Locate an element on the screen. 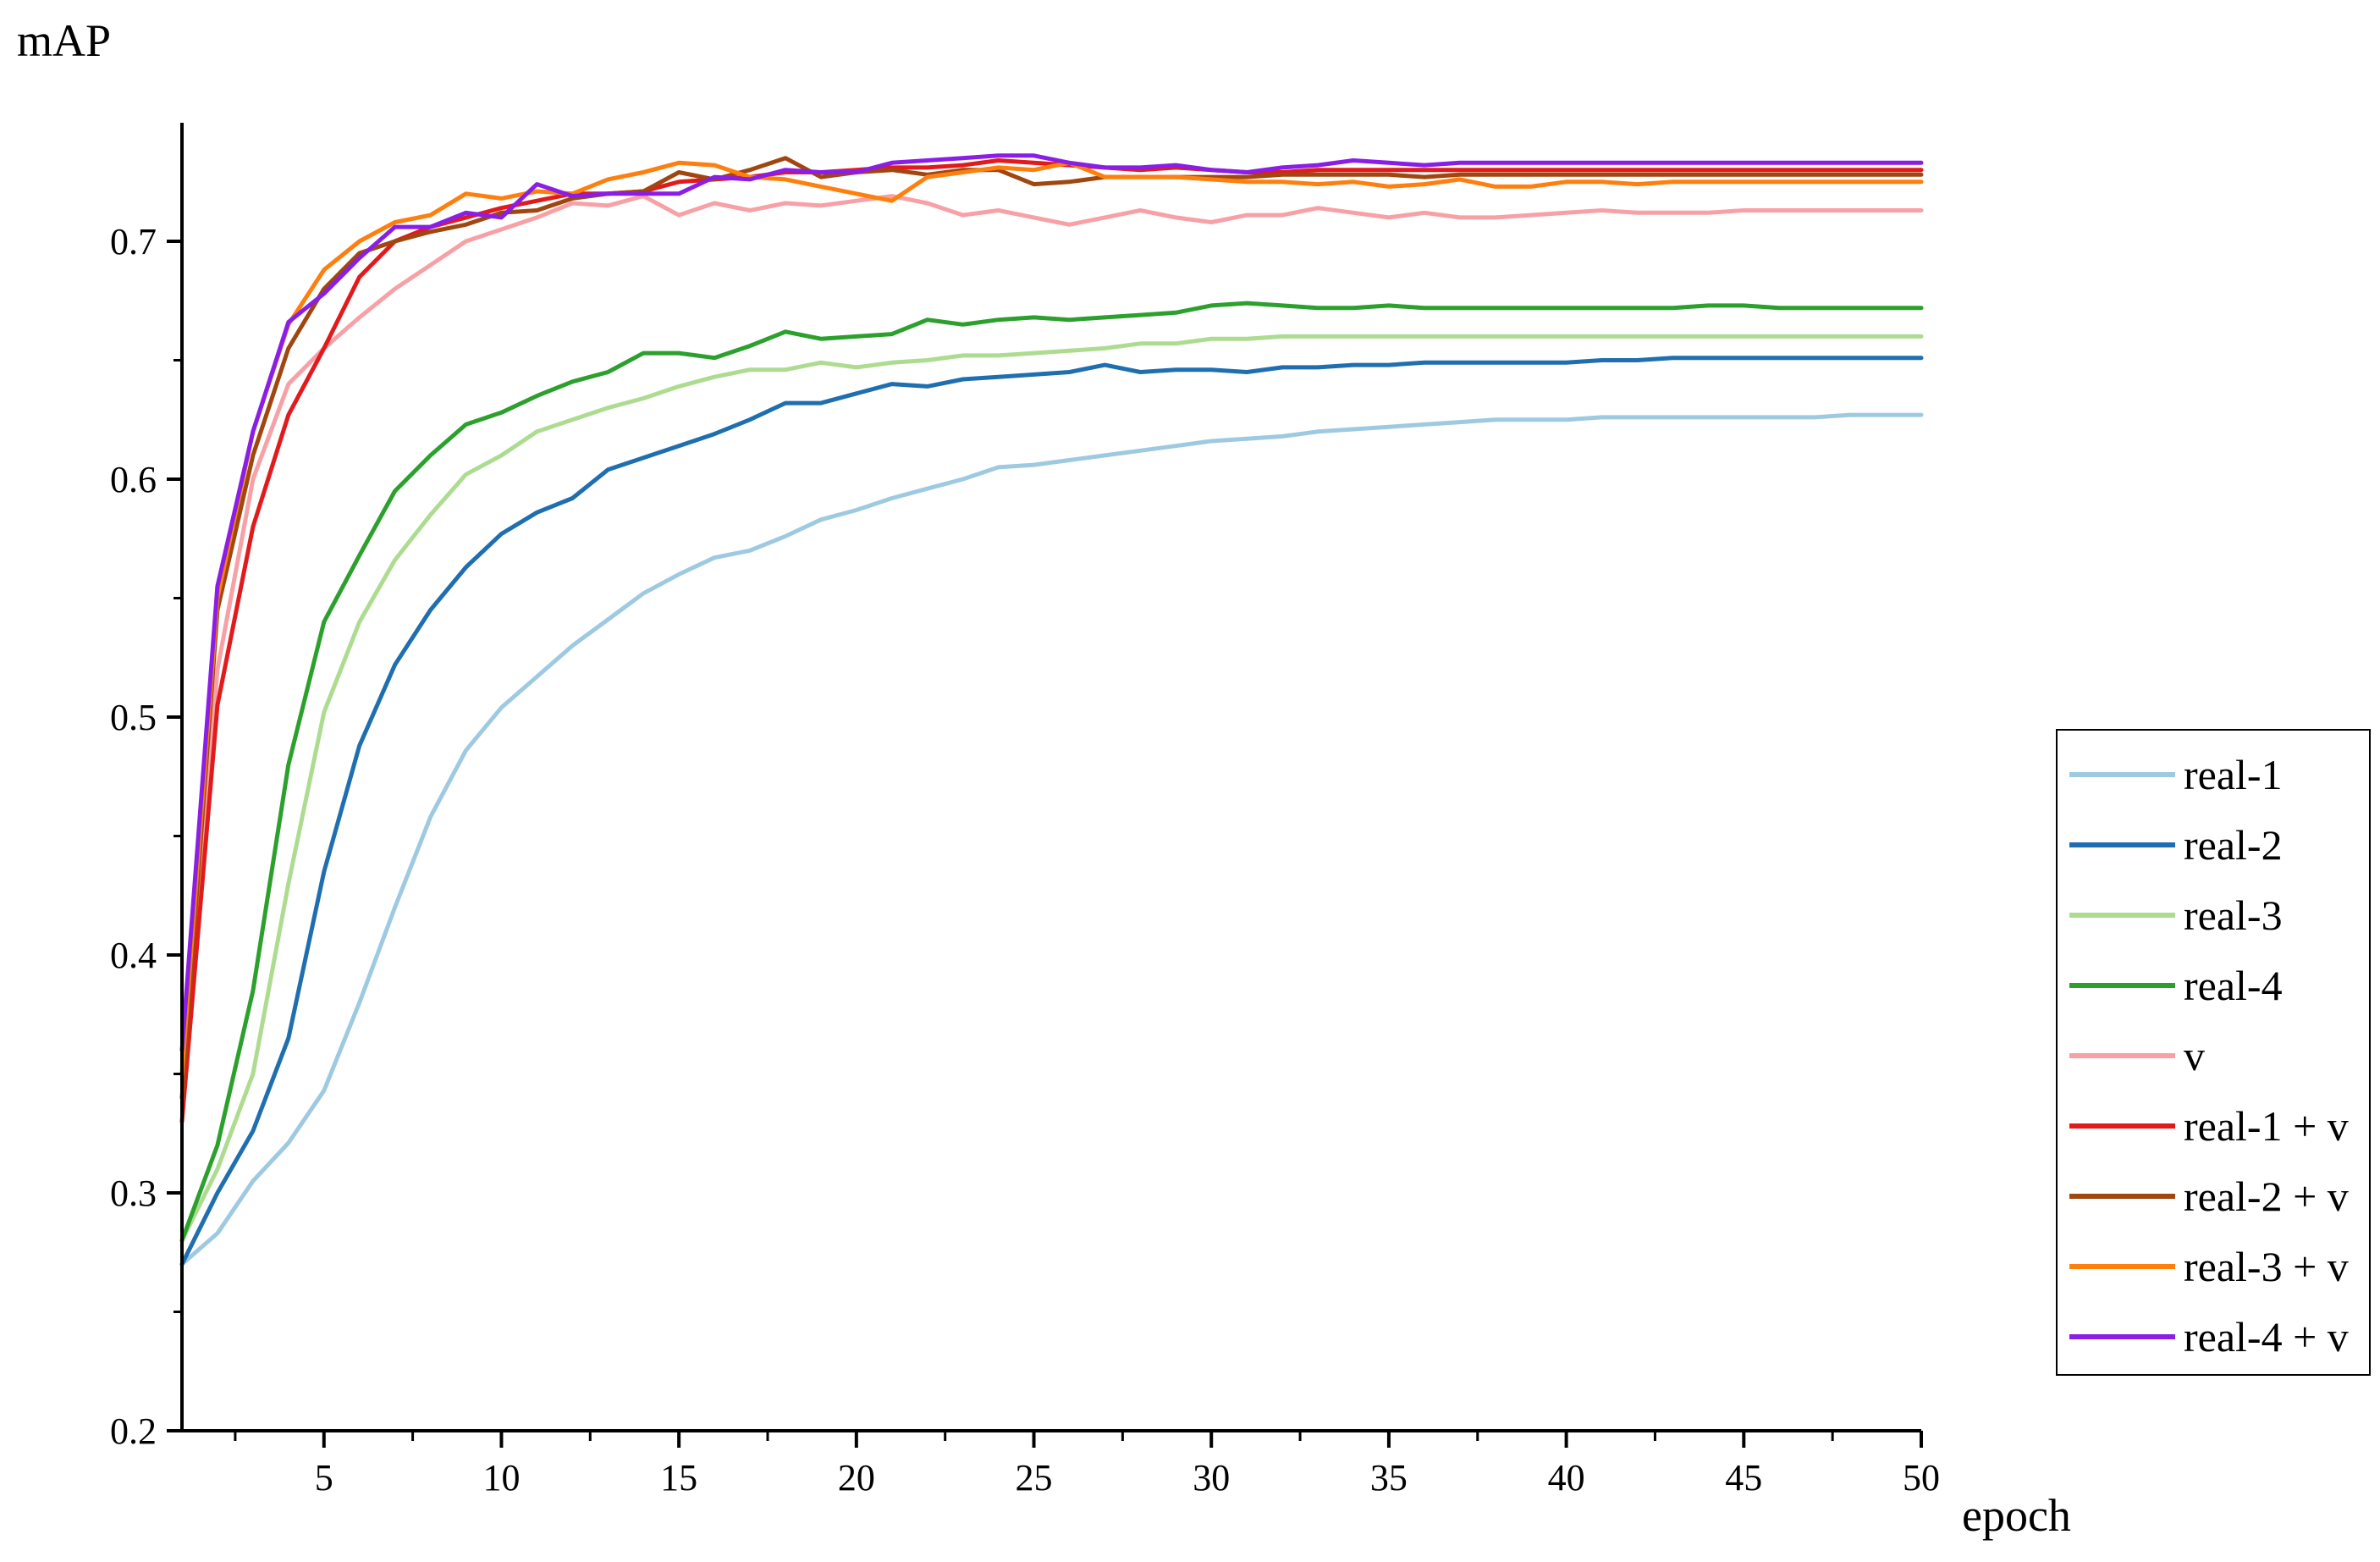  x-tick-label: 20 is located at coordinates (856, 1478).